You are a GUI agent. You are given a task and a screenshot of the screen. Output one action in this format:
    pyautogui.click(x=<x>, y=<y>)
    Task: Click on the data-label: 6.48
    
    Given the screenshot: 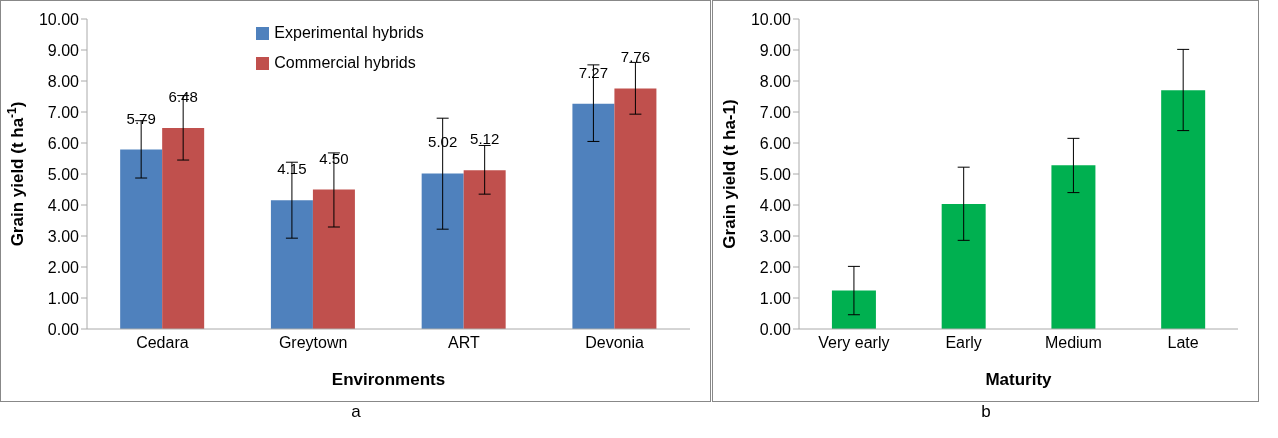 What is the action you would take?
    pyautogui.click(x=183, y=97)
    